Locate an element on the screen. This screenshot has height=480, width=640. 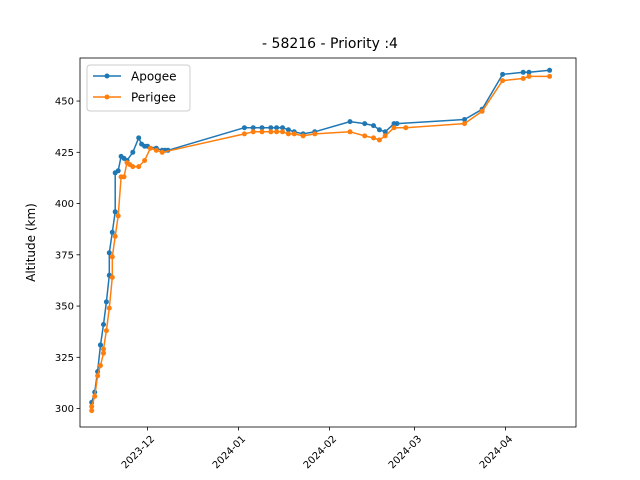
y-tick-label: 425 is located at coordinates (64, 153).